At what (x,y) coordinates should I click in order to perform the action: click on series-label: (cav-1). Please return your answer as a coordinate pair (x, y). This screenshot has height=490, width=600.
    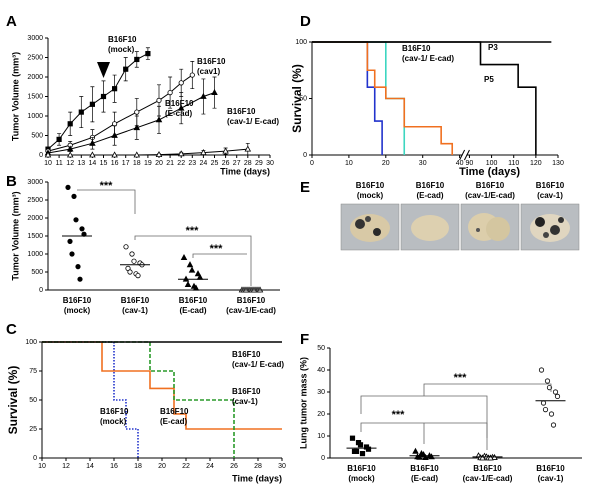
    Looking at the image, I should click on (245, 401).